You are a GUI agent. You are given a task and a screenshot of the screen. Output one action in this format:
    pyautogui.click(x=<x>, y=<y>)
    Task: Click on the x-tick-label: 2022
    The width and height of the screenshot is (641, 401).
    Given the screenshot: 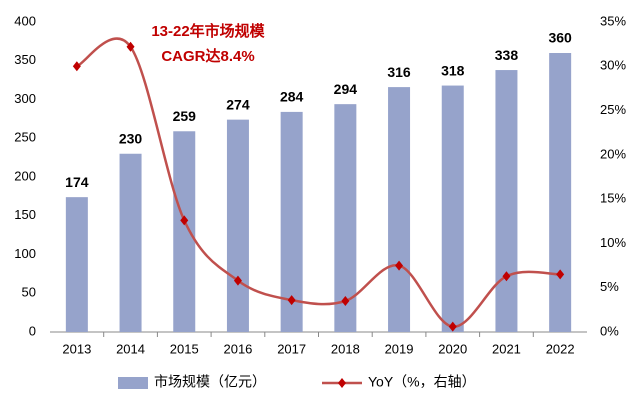 What is the action you would take?
    pyautogui.click(x=560, y=348)
    